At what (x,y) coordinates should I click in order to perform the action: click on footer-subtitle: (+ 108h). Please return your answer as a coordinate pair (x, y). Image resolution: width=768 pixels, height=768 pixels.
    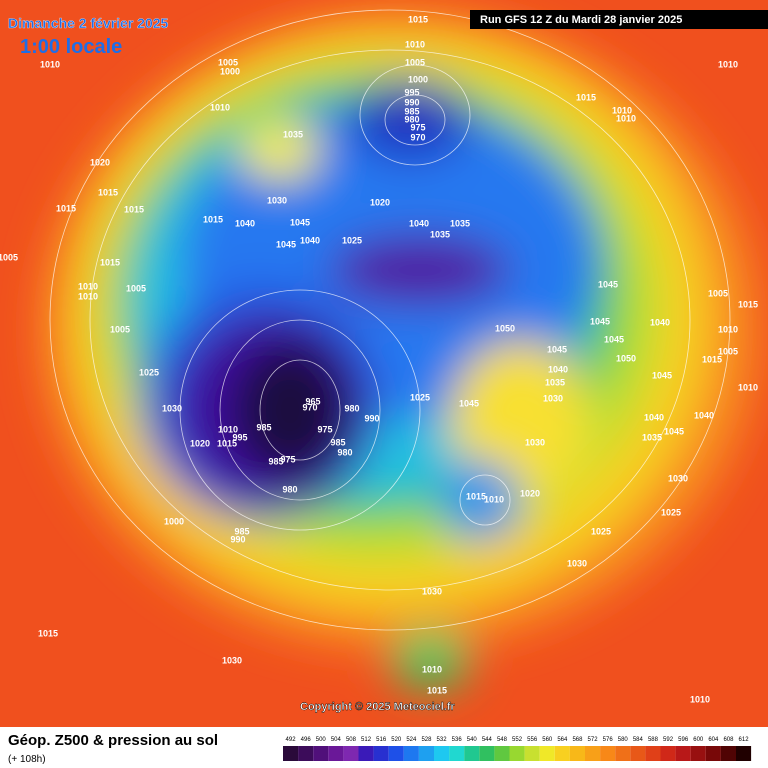
    Looking at the image, I should click on (27, 759).